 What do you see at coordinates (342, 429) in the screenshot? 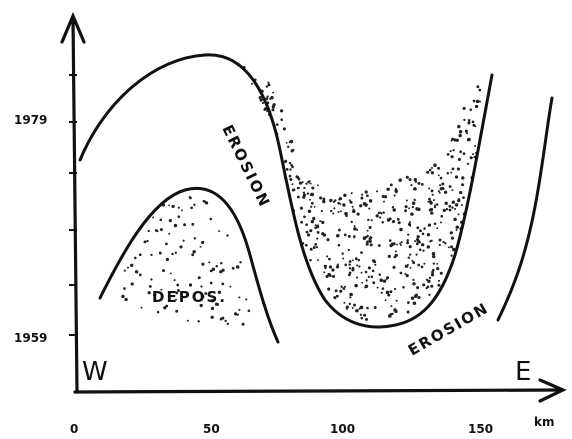
I see `x-tick-label-100: 100` at bounding box center [342, 429].